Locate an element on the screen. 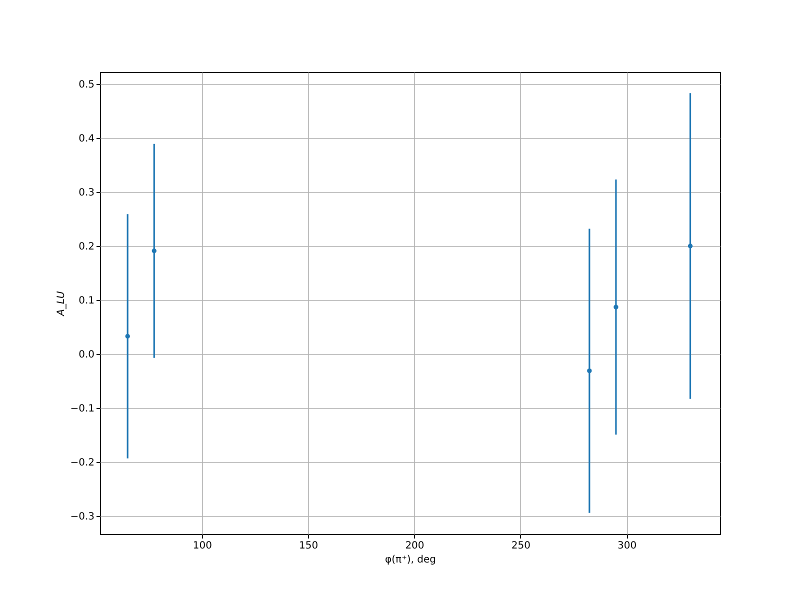 The width and height of the screenshot is (800, 600). y-tick-label: 0.1 is located at coordinates (86, 301).